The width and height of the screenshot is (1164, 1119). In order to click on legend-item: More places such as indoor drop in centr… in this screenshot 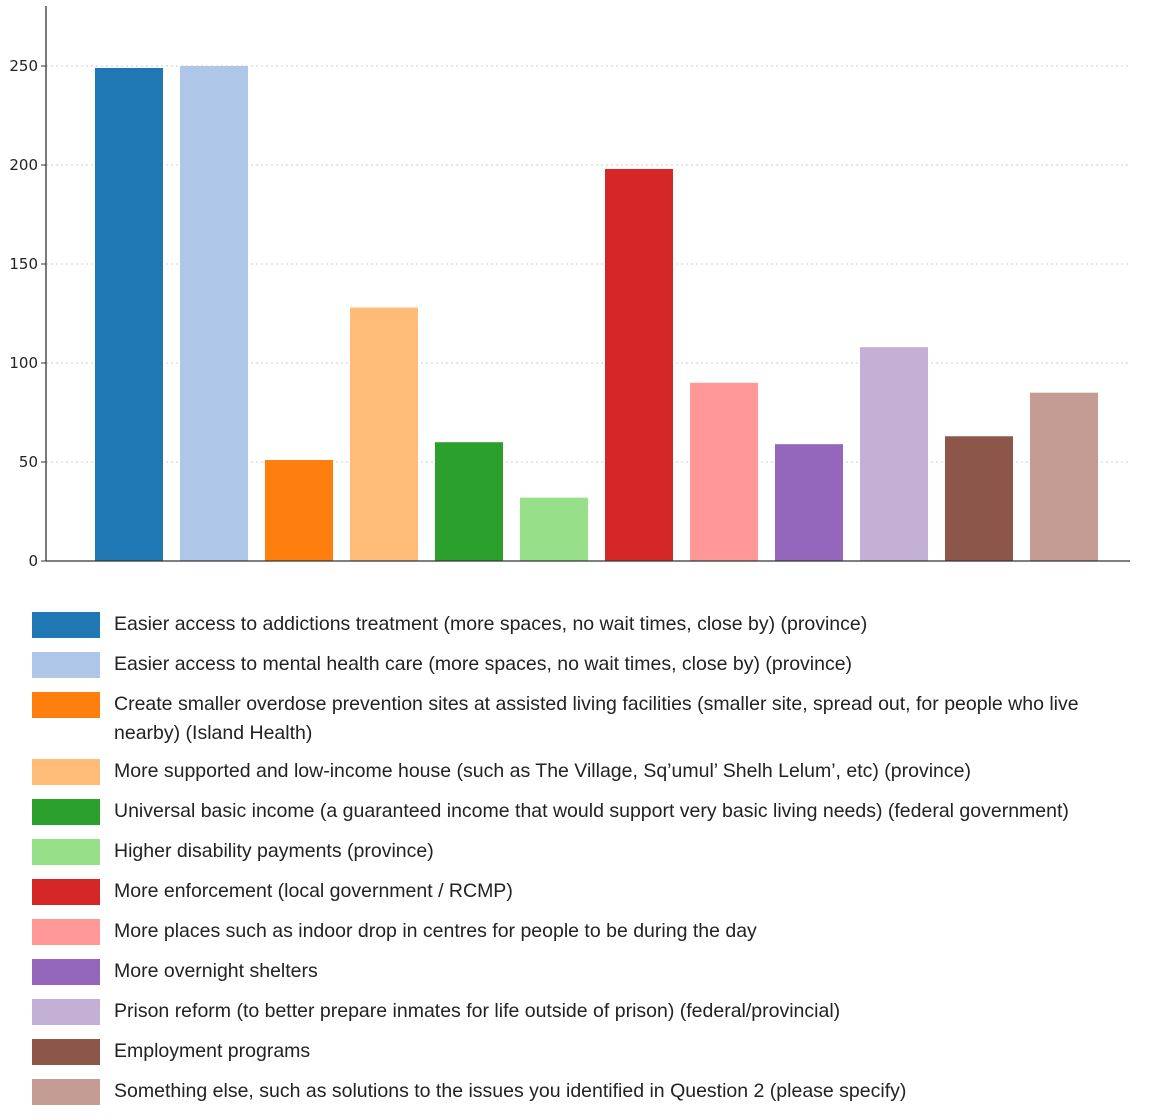, I will do `click(596, 932)`.